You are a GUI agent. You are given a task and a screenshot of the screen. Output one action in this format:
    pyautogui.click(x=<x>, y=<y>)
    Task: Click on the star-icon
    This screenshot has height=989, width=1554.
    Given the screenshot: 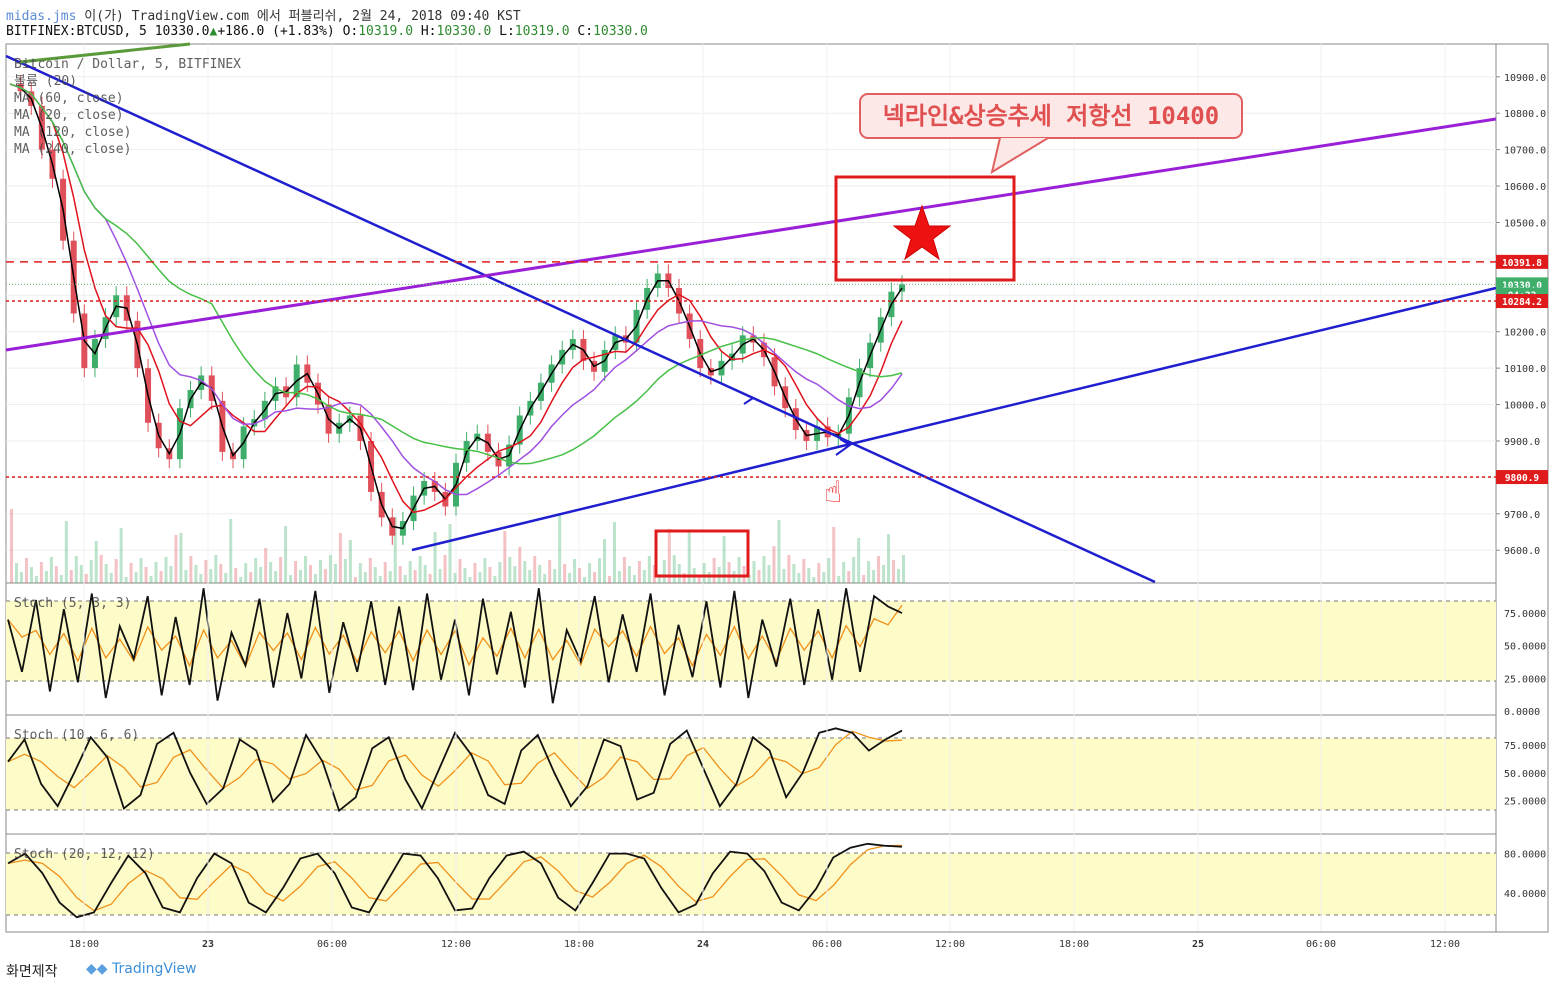 What is the action you would take?
    pyautogui.click(x=922, y=232)
    